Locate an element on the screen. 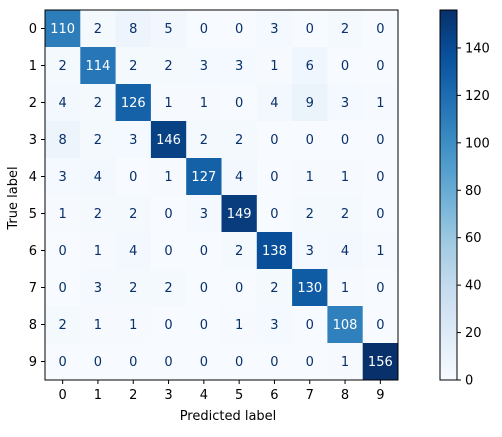 The image size is (502, 437). y-tick-label-3: 3 is located at coordinates (33, 140).